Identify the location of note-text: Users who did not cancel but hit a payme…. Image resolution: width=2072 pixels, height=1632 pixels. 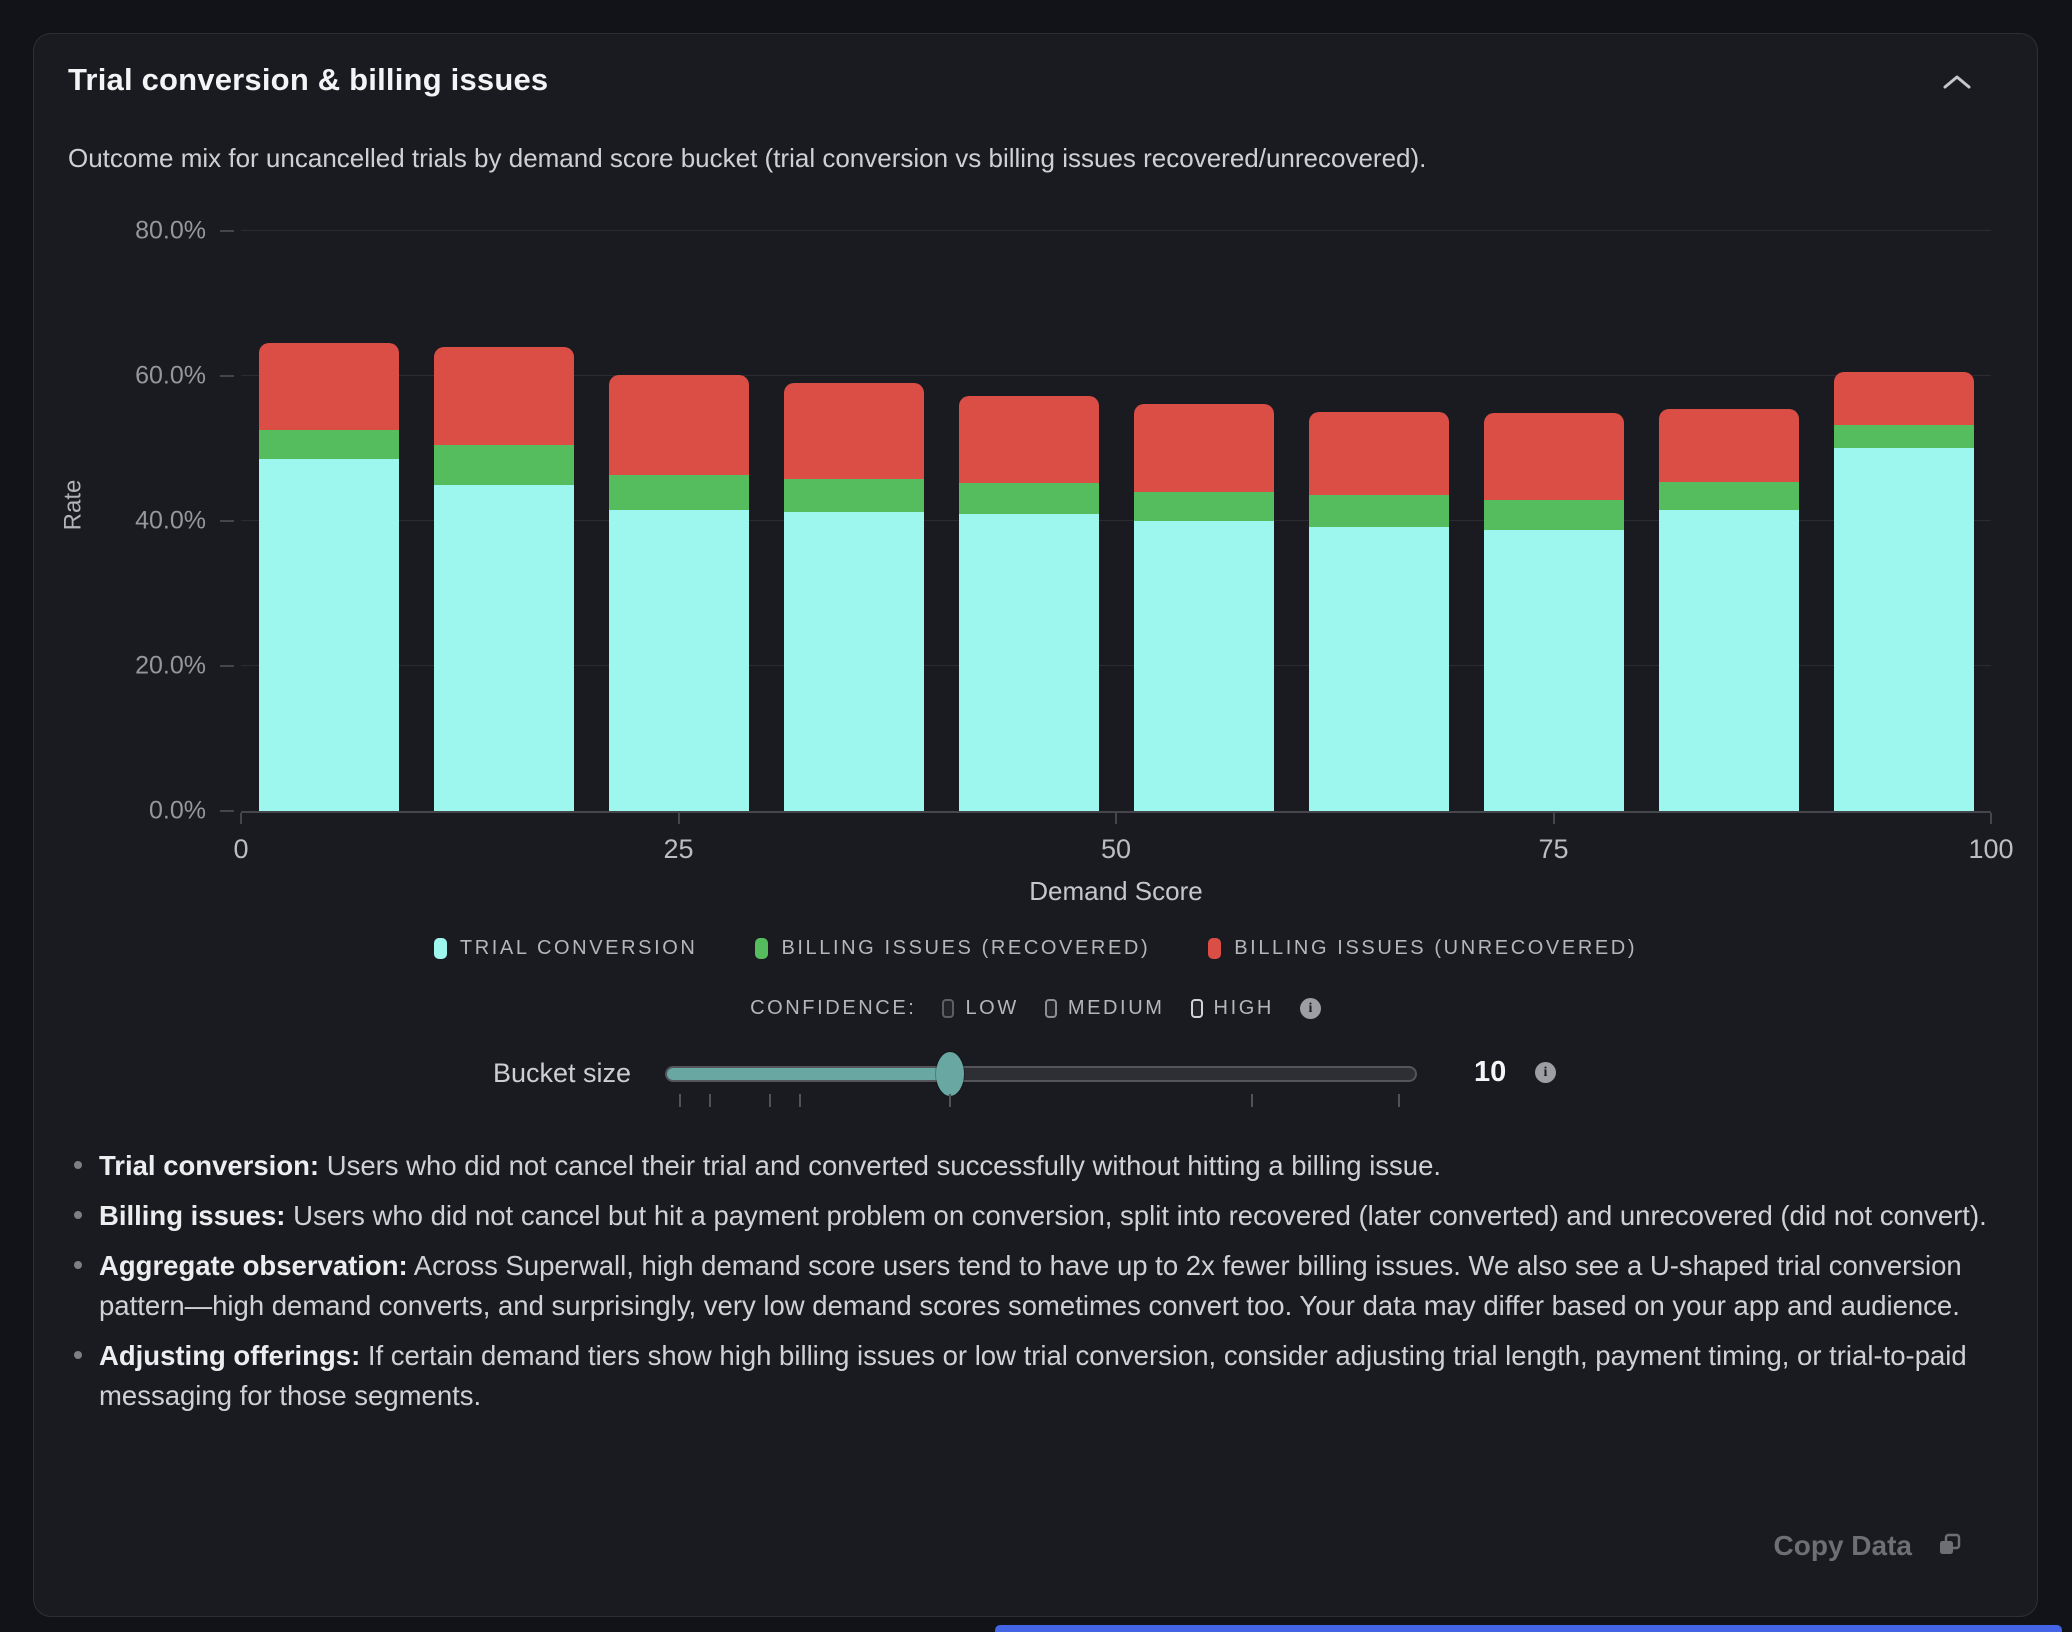
(1136, 1215).